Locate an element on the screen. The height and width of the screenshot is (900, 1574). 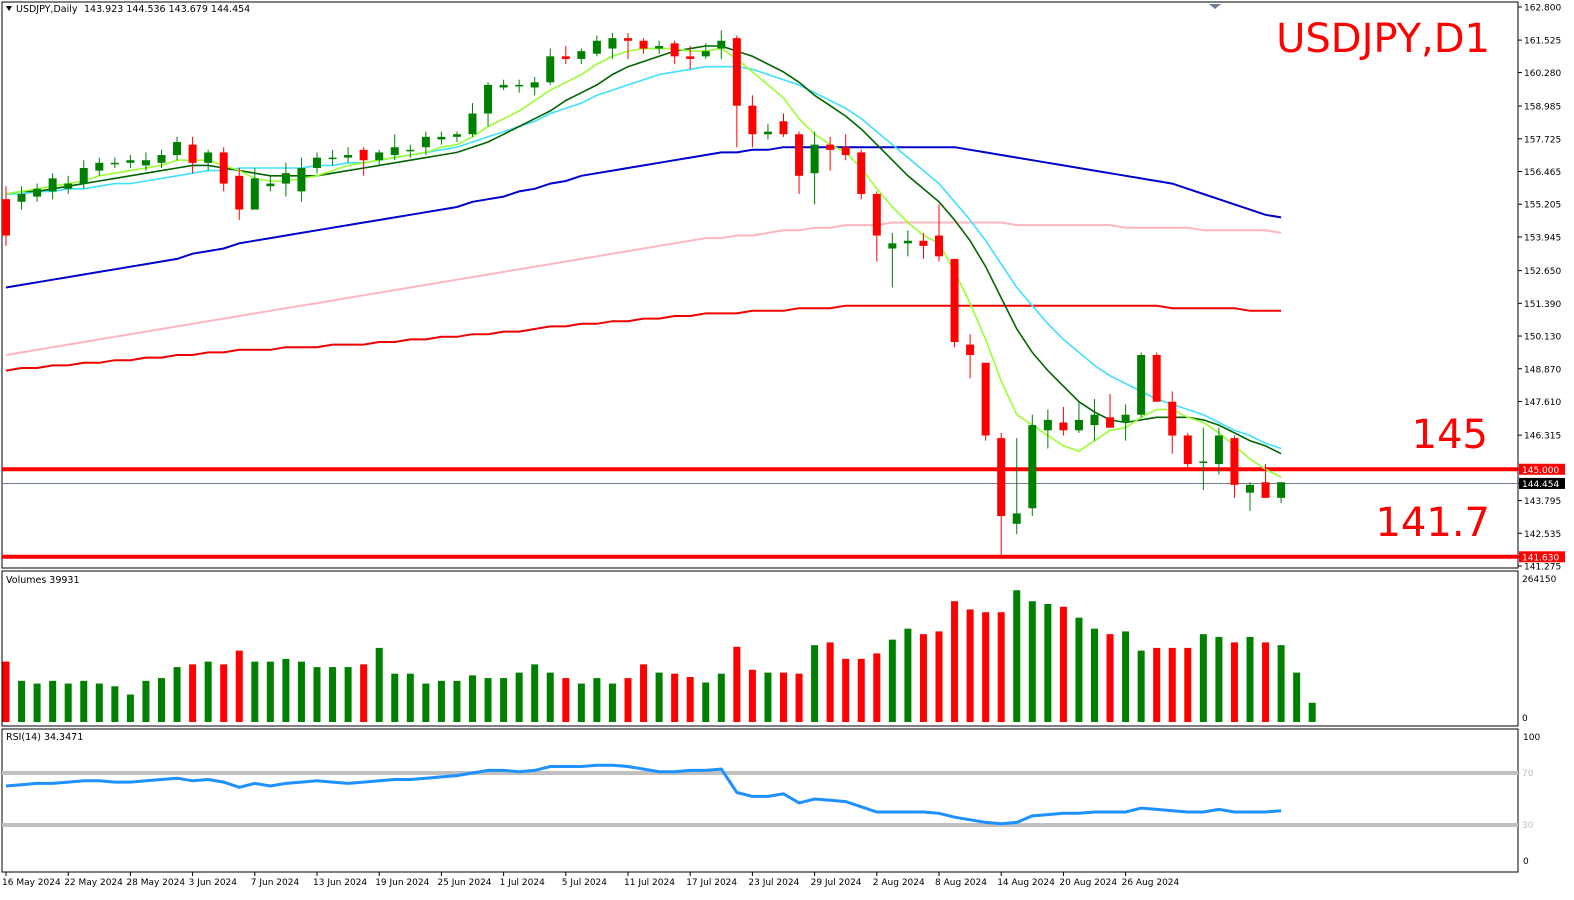
rsi-panel-label: RSI(14) 34.3471 is located at coordinates (44, 737).